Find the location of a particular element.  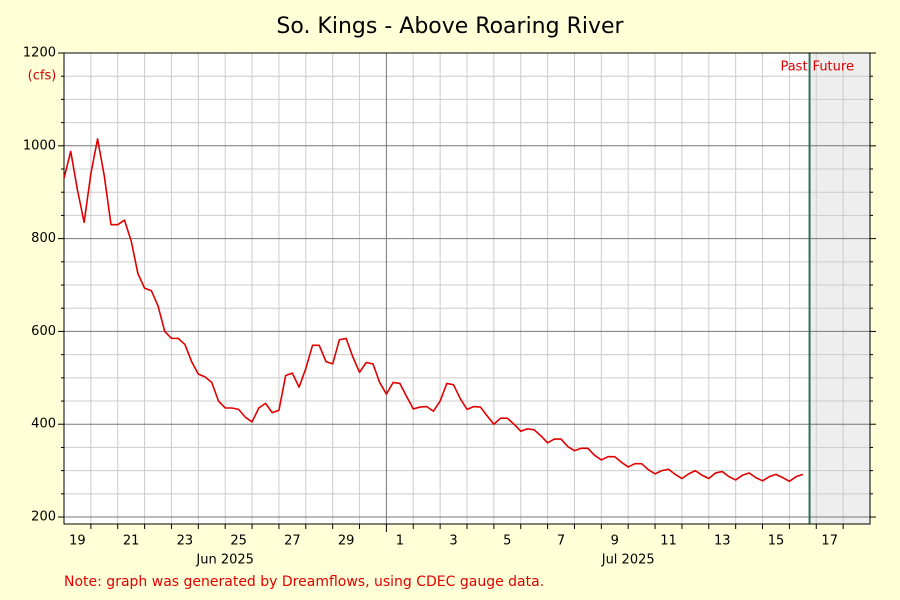

annotation-future: Future is located at coordinates (833, 67).